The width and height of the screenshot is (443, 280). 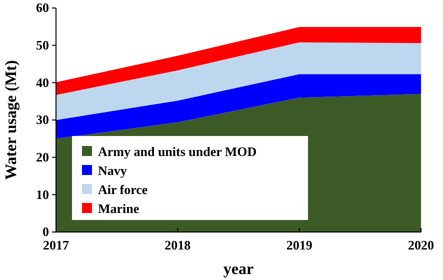 I want to click on y-tick-label: 60, so click(x=42, y=8).